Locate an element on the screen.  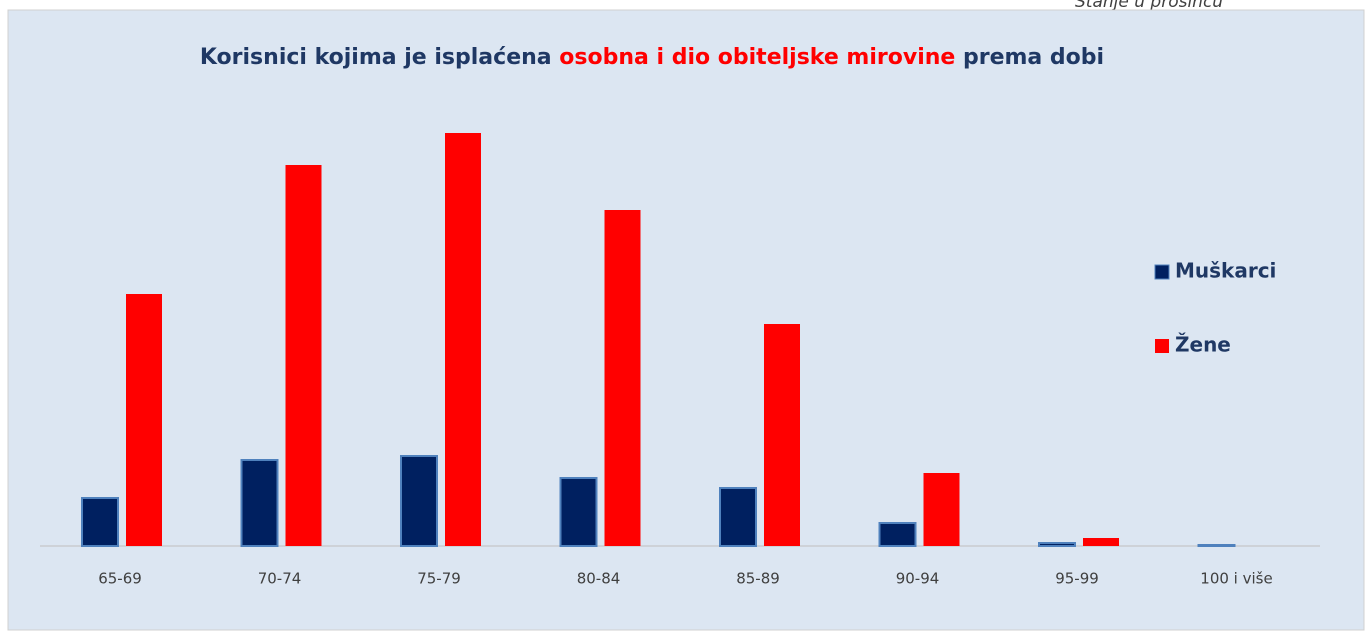
title-part: Korisnici kojima je isplaćena is located at coordinates (379, 57).